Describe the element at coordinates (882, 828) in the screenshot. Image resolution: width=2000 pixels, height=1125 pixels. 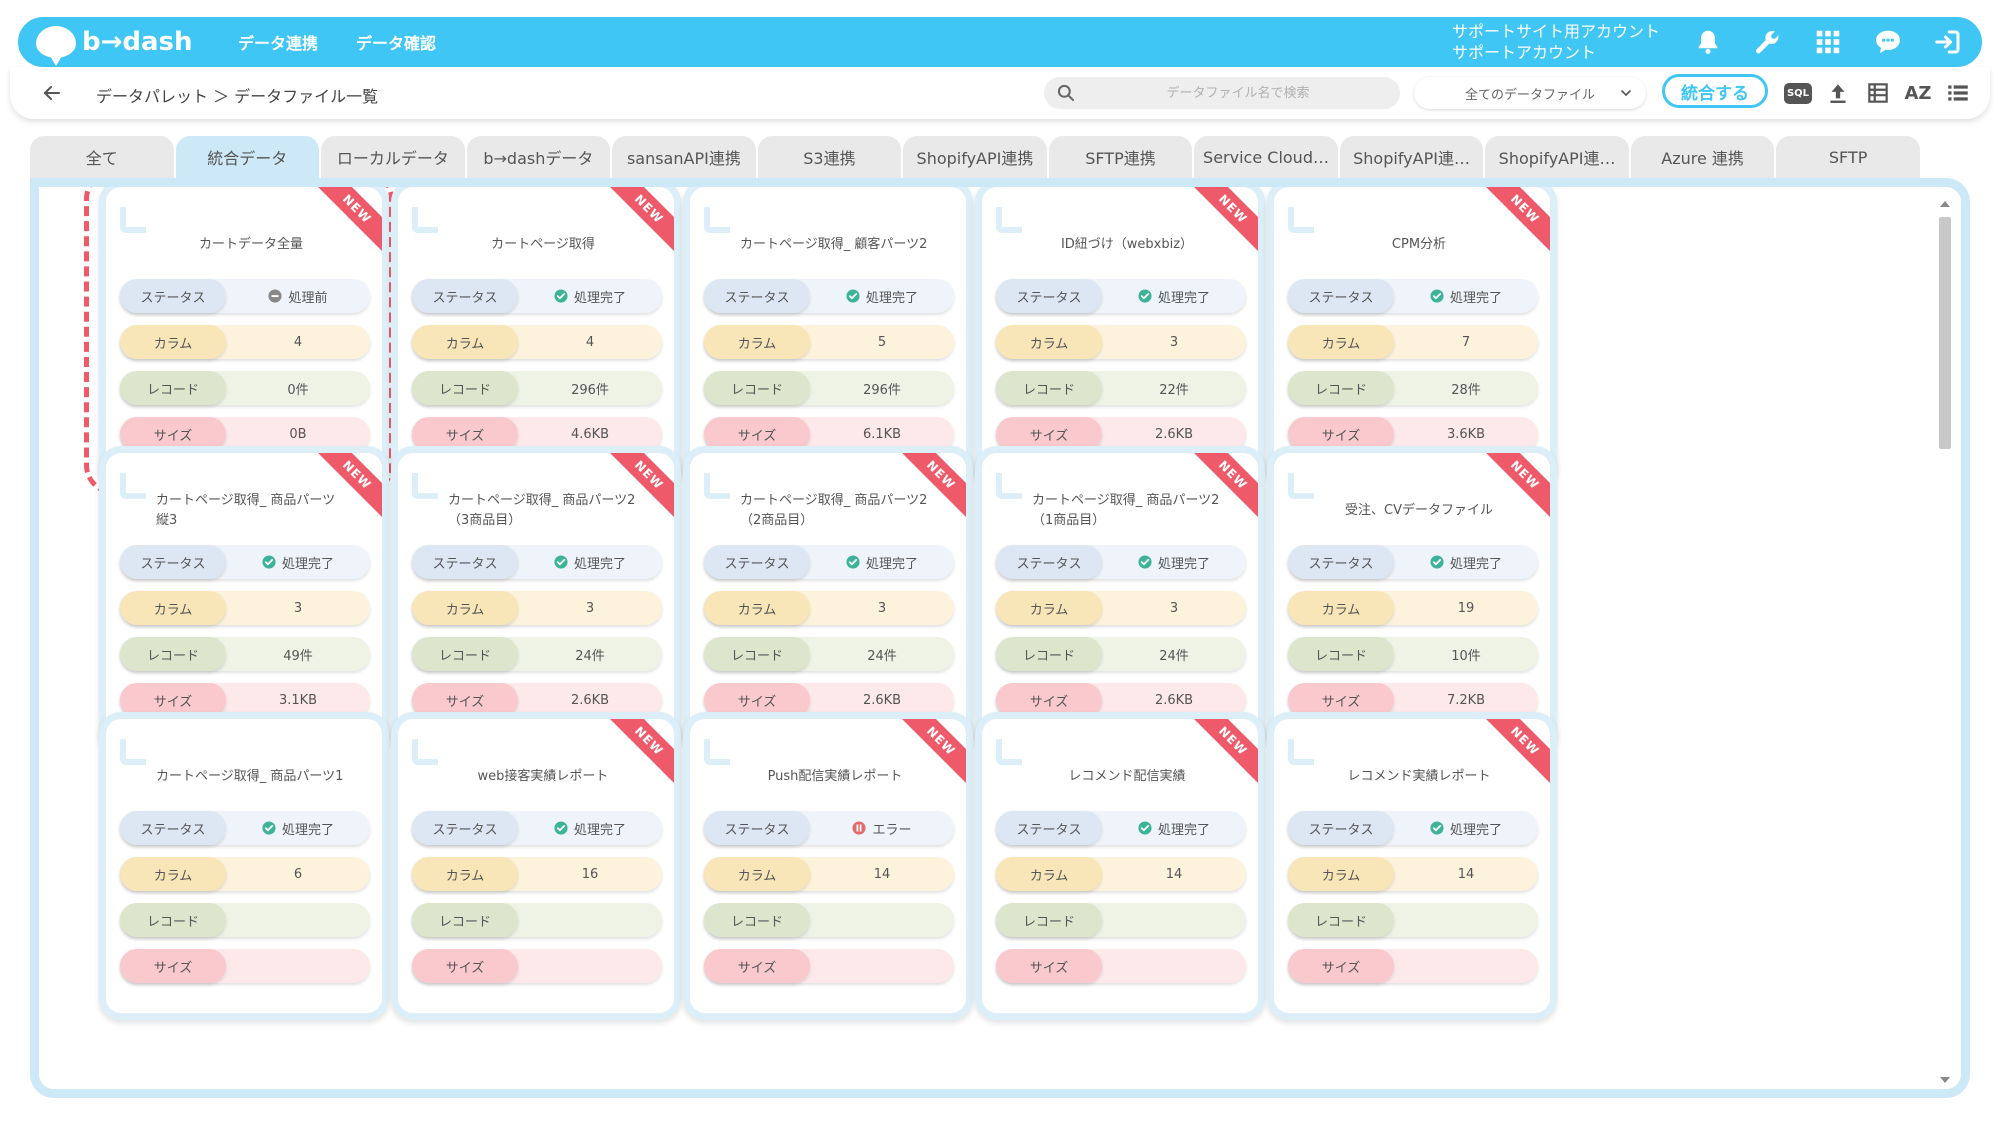
I see `status-value: エラー` at that location.